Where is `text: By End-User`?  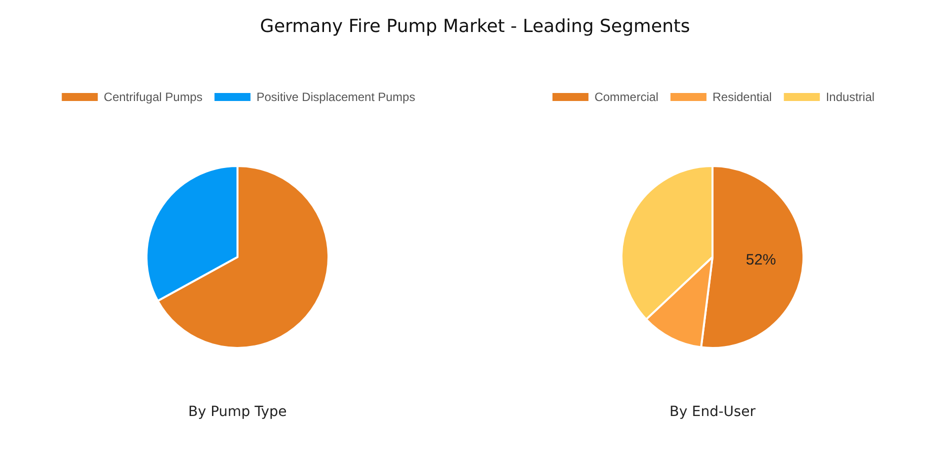 text: By End-User is located at coordinates (713, 412).